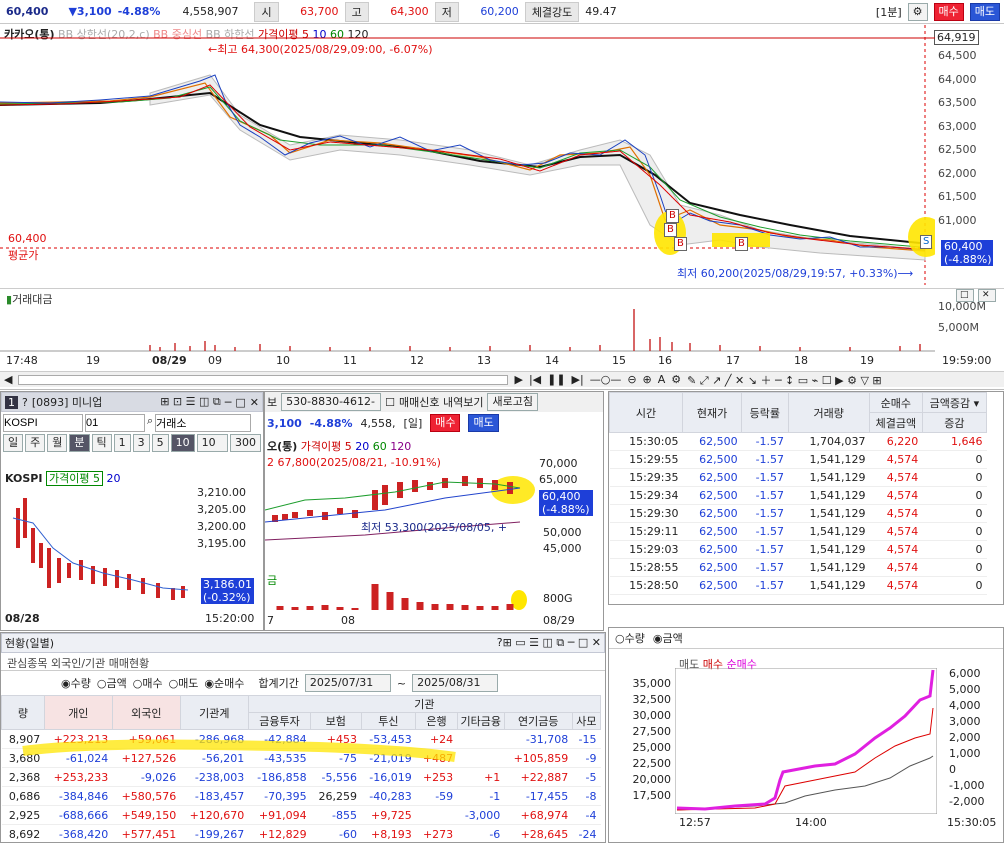 Image resolution: width=1004 pixels, height=843 pixels. What do you see at coordinates (347, 683) in the screenshot?
I see `date-from: 2025/07/31` at bounding box center [347, 683].